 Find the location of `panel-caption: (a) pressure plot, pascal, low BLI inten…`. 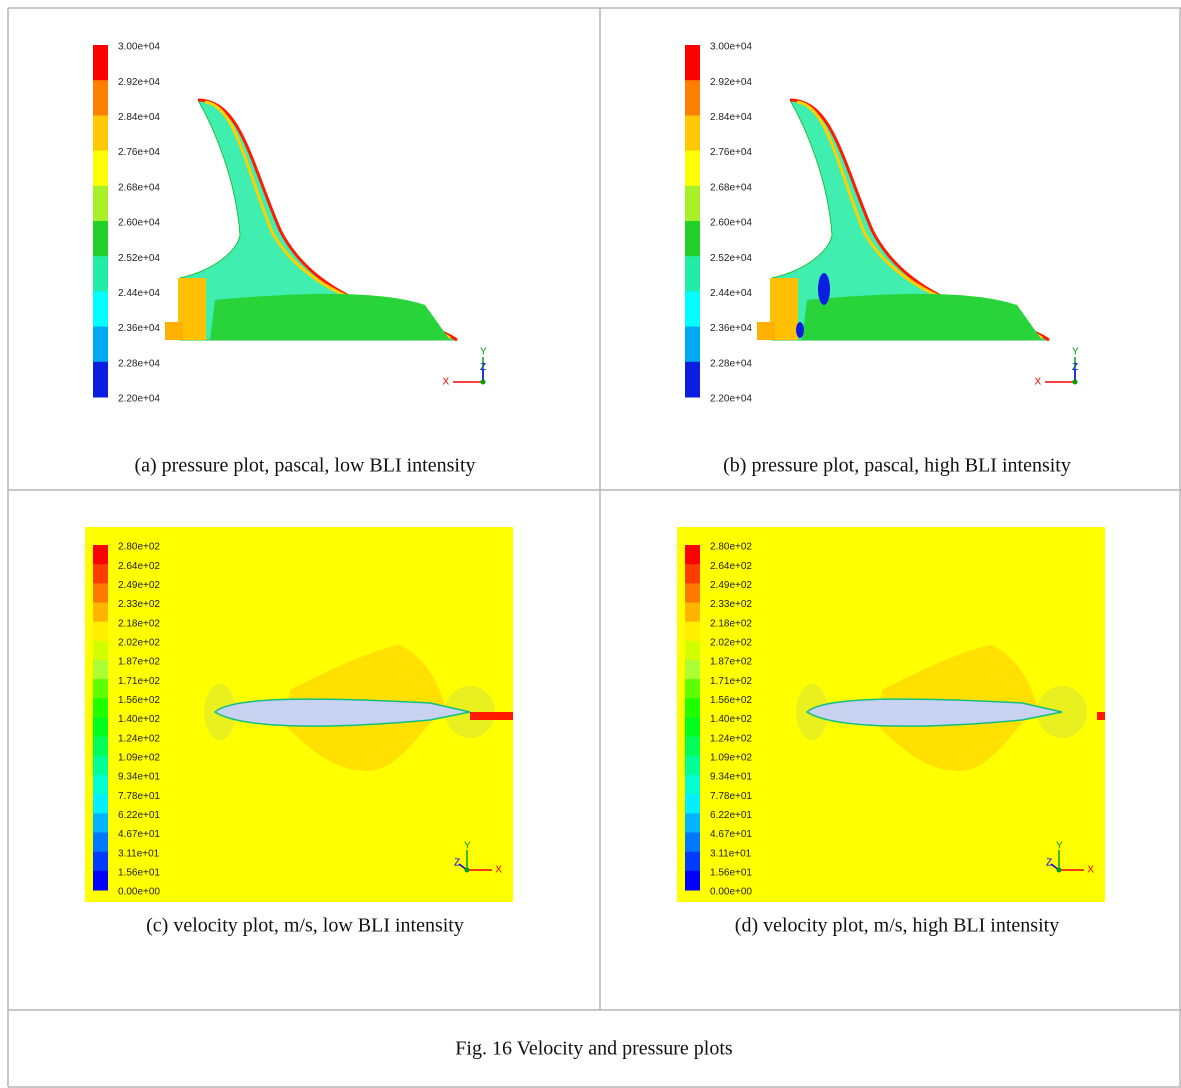

panel-caption: (a) pressure plot, pascal, low BLI inten… is located at coordinates (304, 466).